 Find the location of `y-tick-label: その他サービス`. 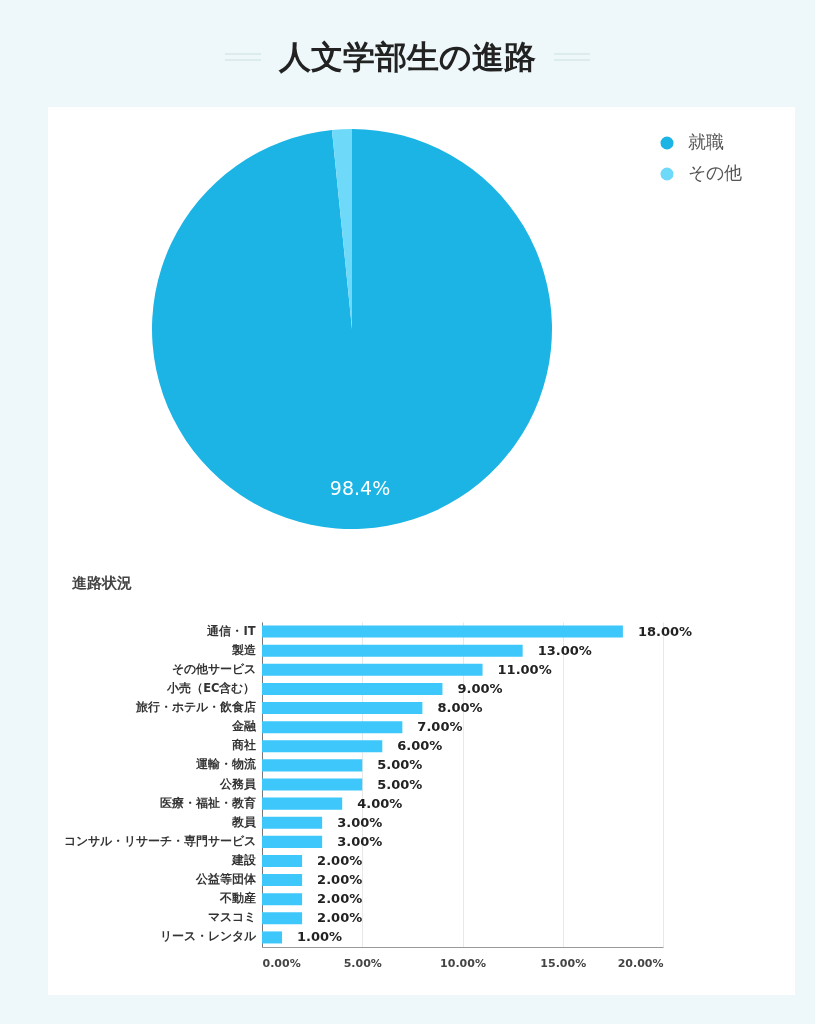

y-tick-label: その他サービス is located at coordinates (213, 668).